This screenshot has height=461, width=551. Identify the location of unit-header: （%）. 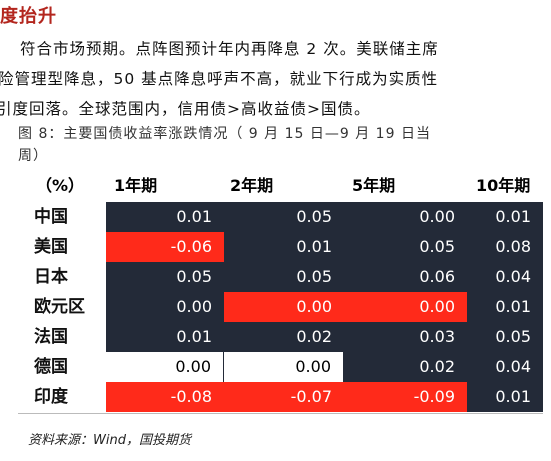
(60, 185).